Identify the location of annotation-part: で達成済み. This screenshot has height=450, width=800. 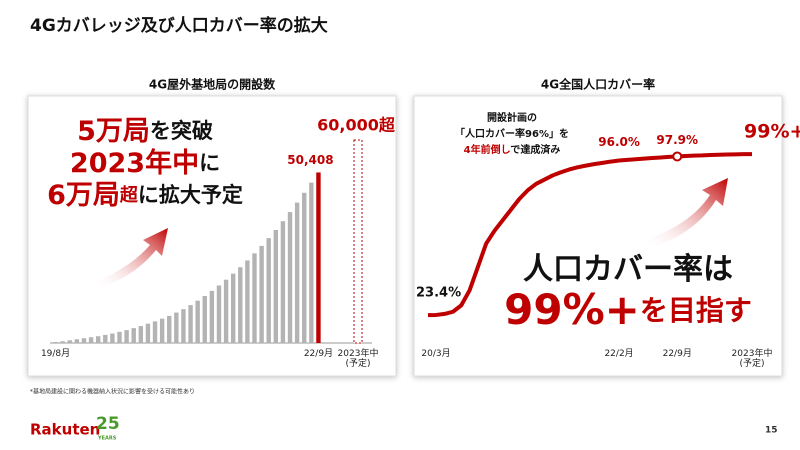
(535, 149).